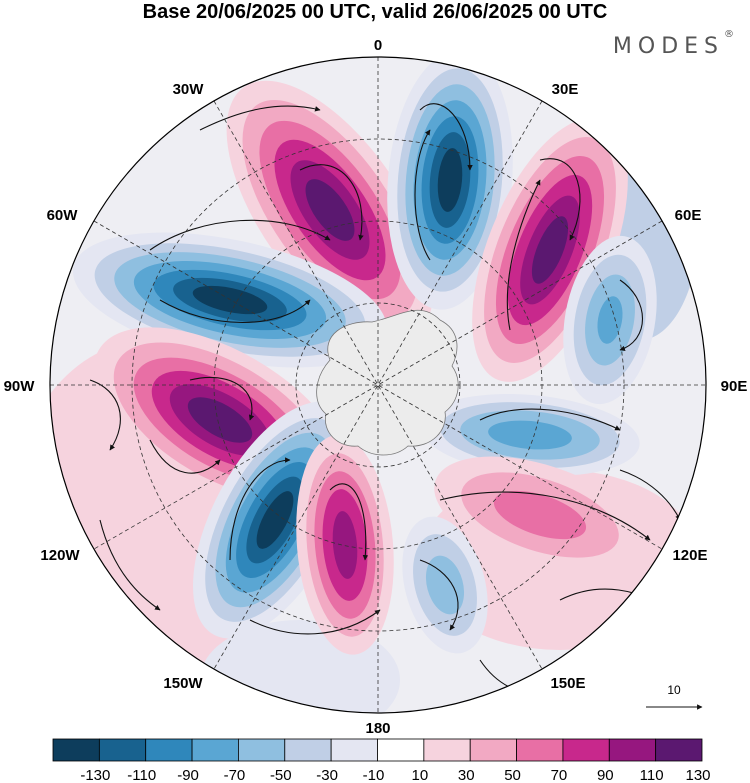 This screenshot has width=750, height=783. What do you see at coordinates (63, 215) in the screenshot?
I see `lon-label-60w: 60W` at bounding box center [63, 215].